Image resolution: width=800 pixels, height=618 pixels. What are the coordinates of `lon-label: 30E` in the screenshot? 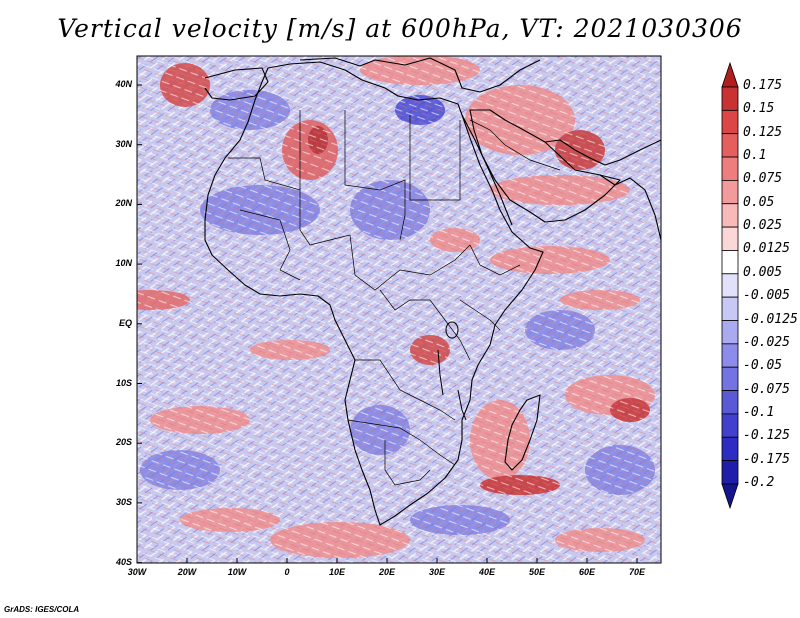 It's located at (436, 572).